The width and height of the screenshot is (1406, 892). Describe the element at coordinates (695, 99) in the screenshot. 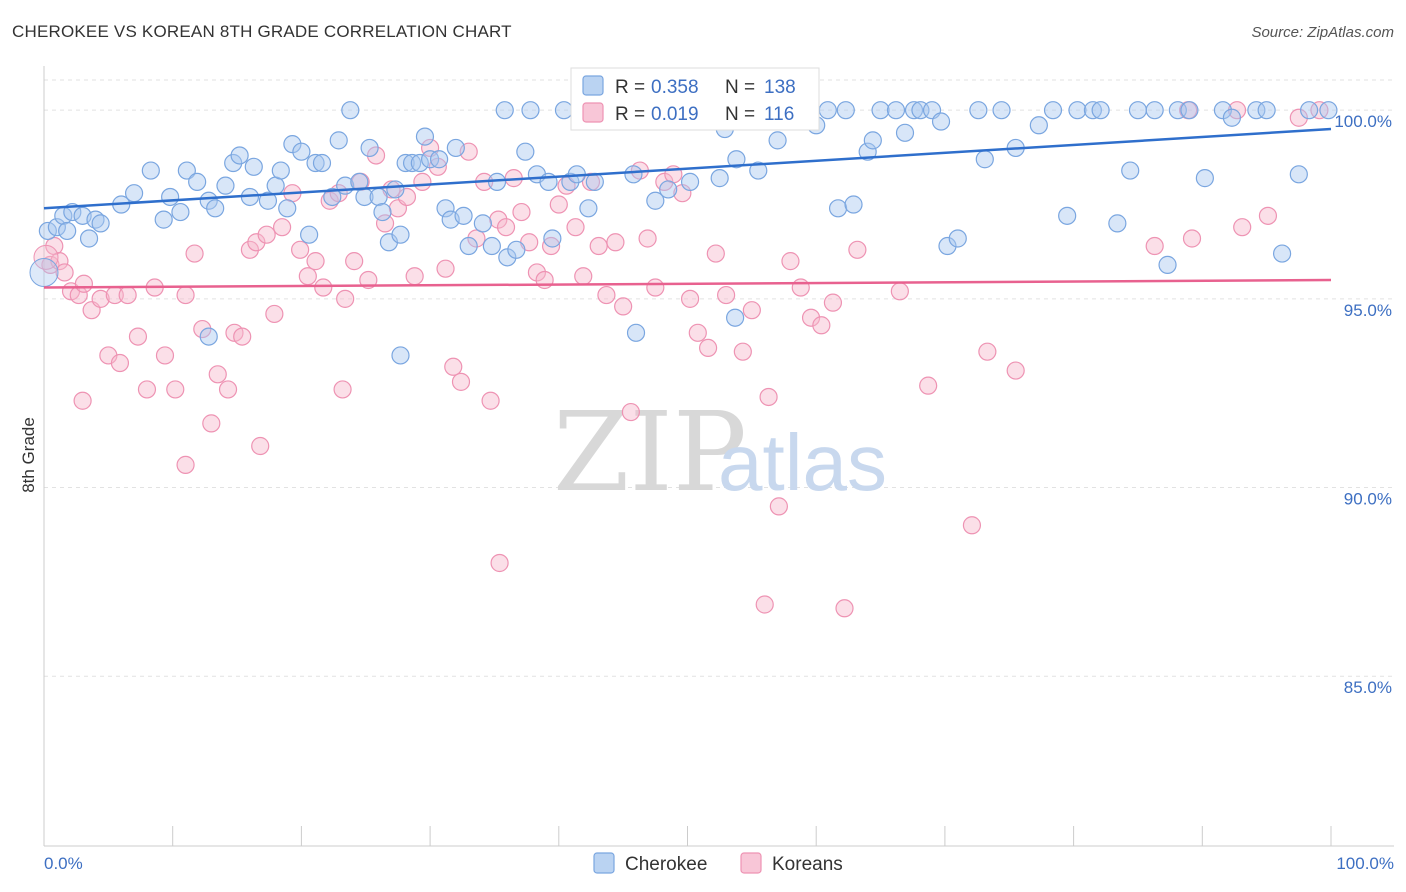

I see `legend-box` at that location.